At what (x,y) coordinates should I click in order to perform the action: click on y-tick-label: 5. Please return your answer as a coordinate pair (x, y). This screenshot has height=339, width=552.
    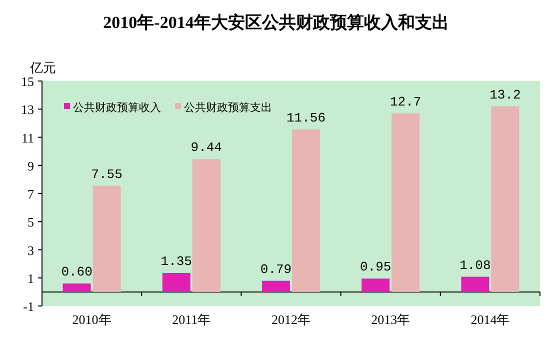
    Looking at the image, I should click on (31, 222).